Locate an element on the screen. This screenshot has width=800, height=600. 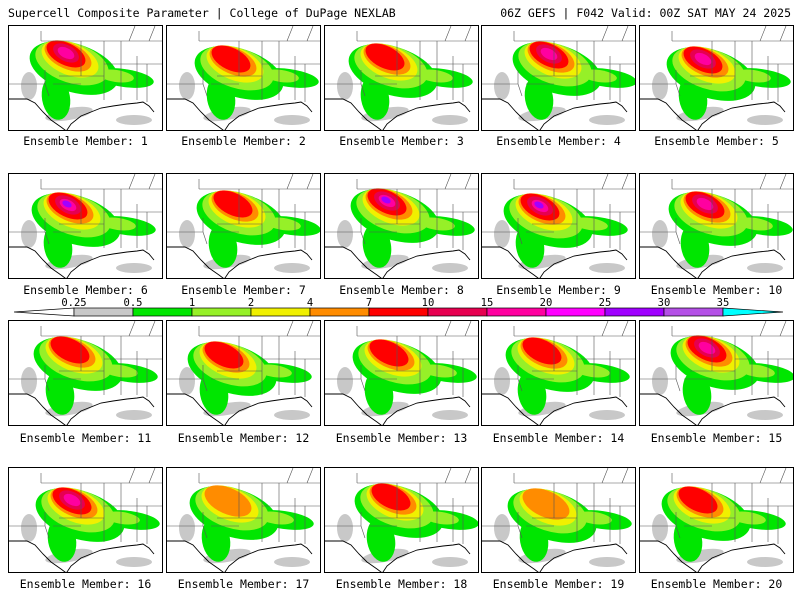
legend-label: 30 is located at coordinates (664, 303).